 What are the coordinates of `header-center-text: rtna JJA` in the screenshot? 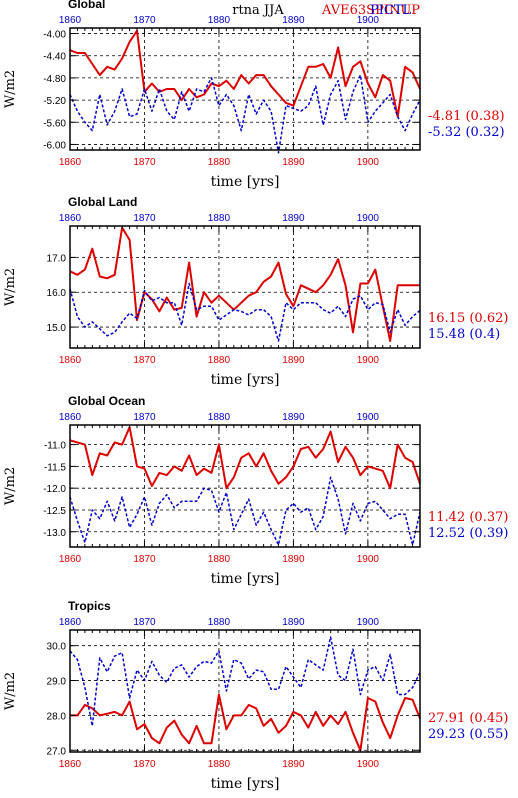 It's located at (258, 10).